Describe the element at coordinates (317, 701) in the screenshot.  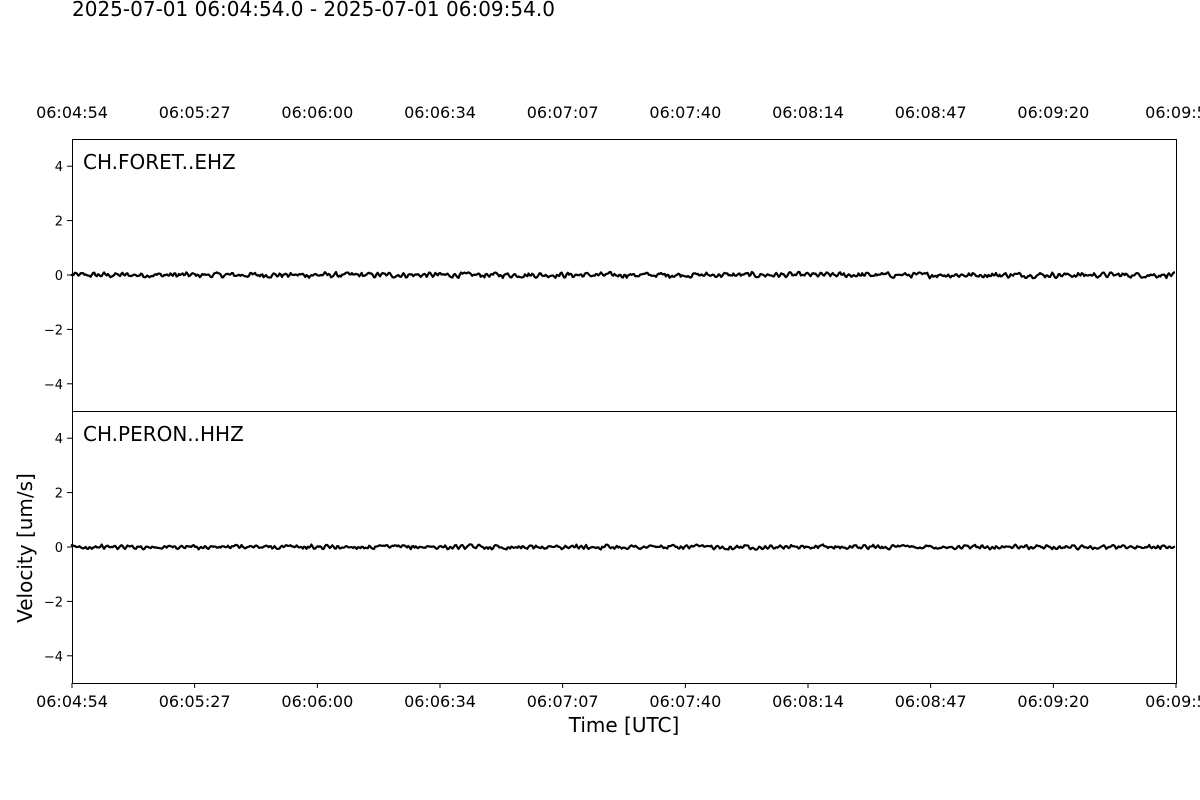
I see `bottom-x-tick-label: 06:06:00` at that location.